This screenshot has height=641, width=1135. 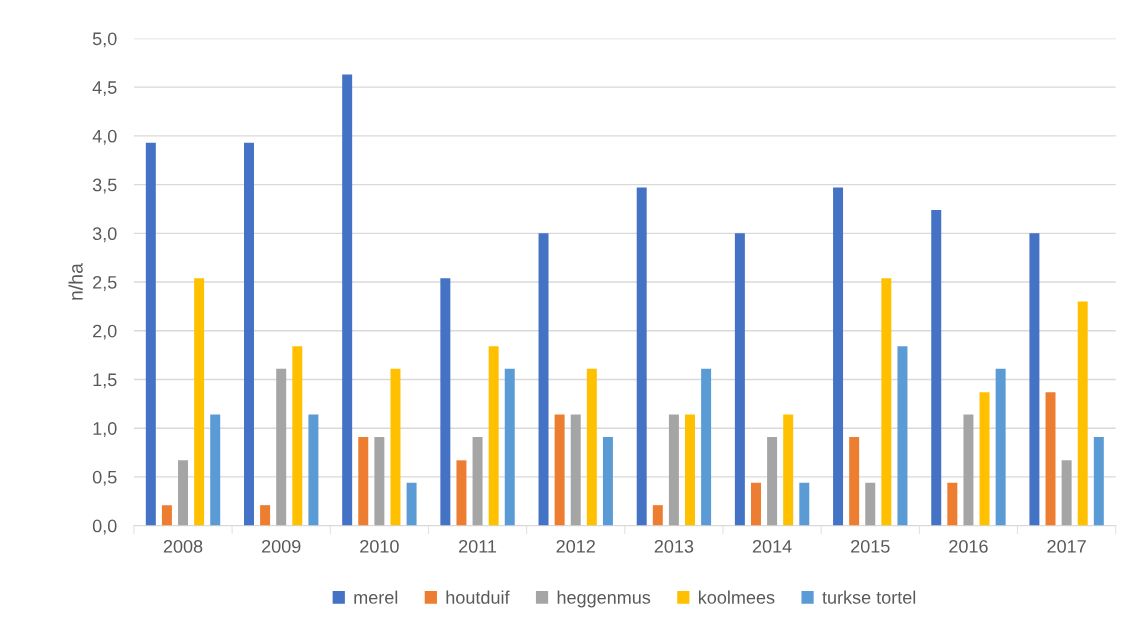 What do you see at coordinates (772, 546) in the screenshot?
I see `x-tick-label: 2014` at bounding box center [772, 546].